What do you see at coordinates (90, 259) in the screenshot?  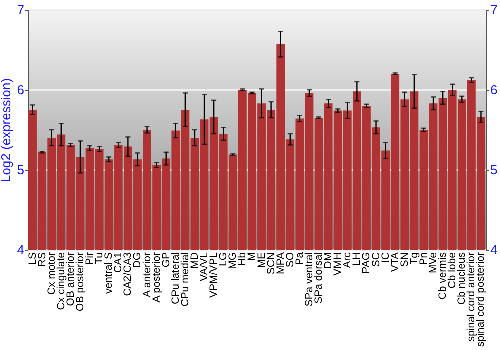 I see `x-tick-label: Pir` at bounding box center [90, 259].